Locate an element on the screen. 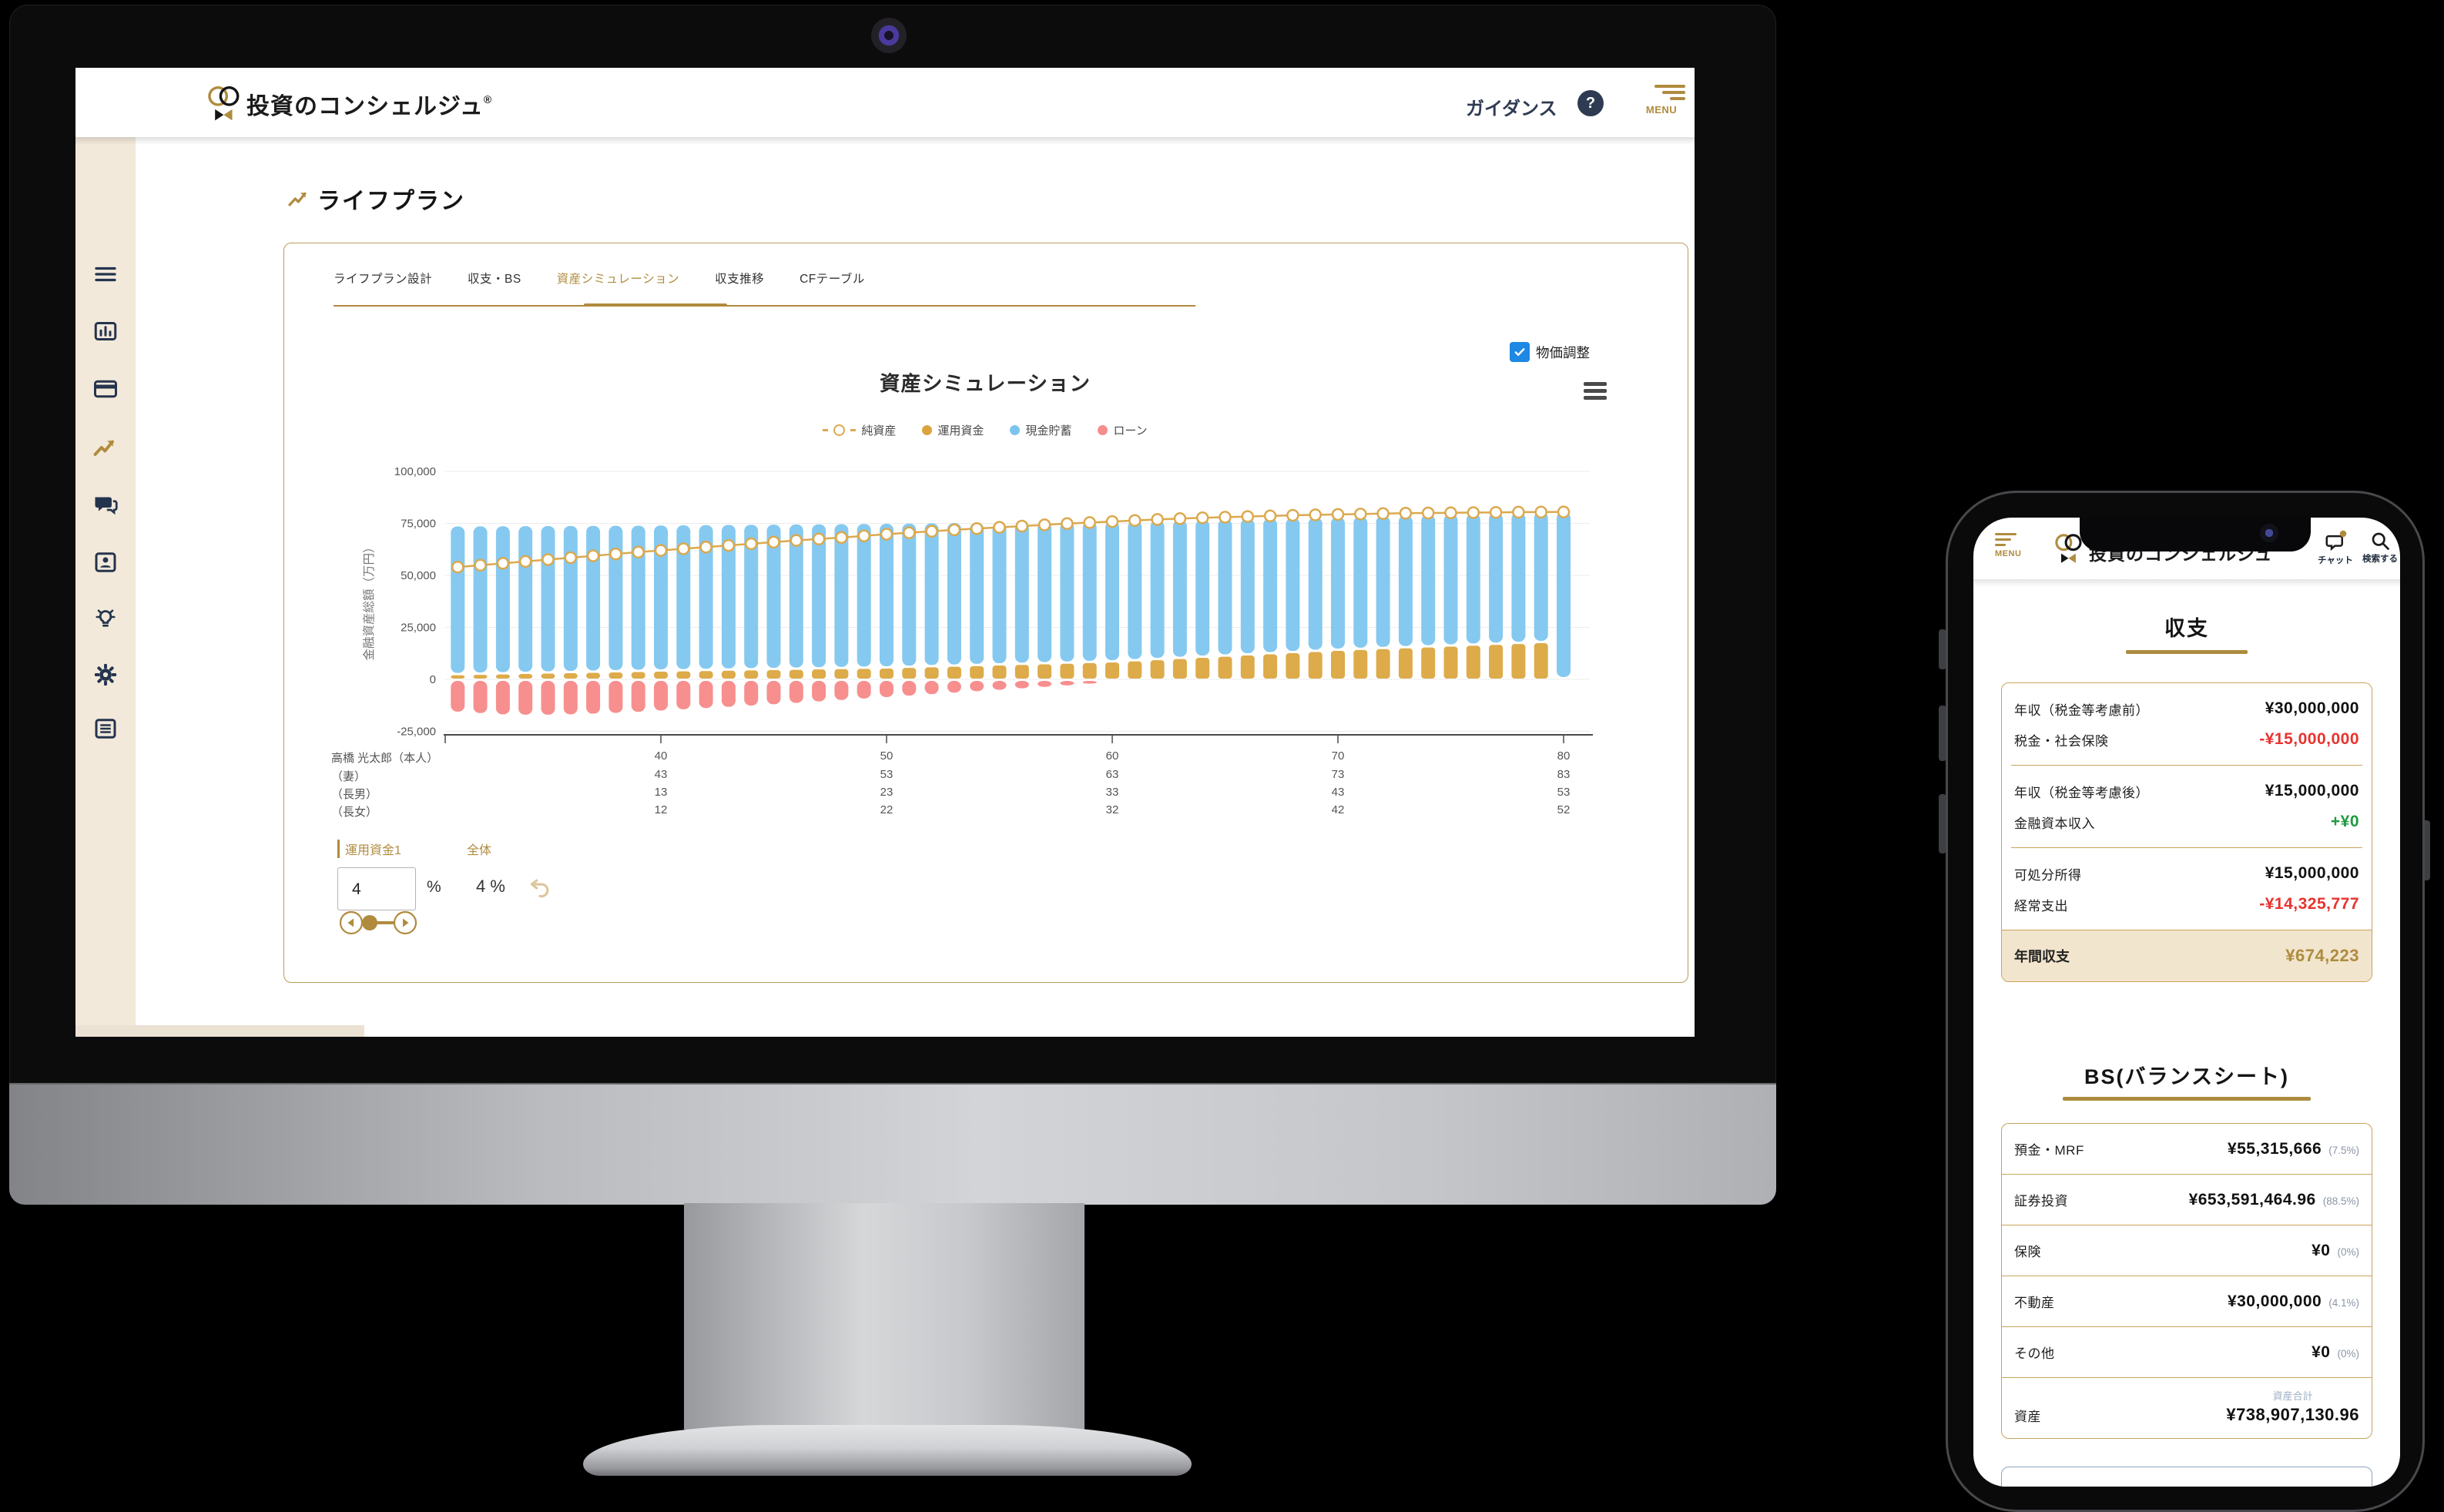 Image resolution: width=2444 pixels, height=1512 pixels. sidebar-settings-icon is located at coordinates (105, 675).